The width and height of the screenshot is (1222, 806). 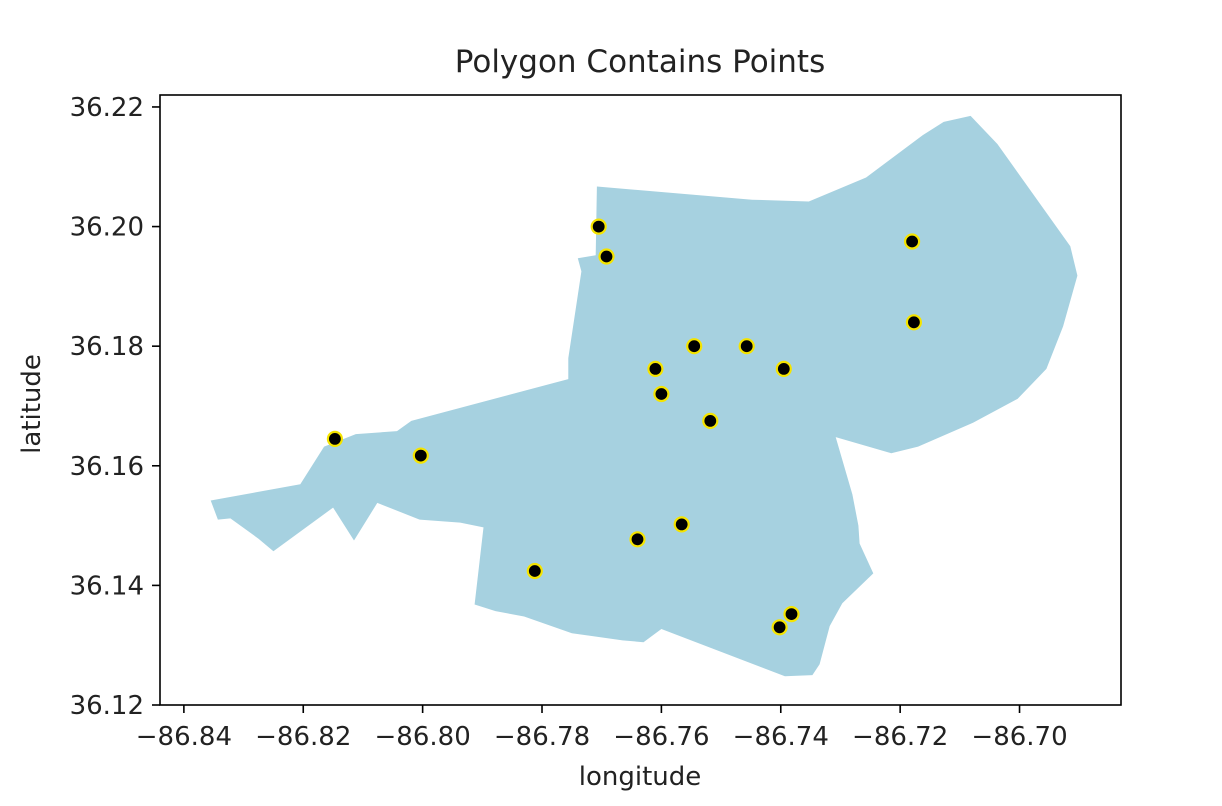 What do you see at coordinates (661, 737) in the screenshot?
I see `x-tick-label: −86.76` at bounding box center [661, 737].